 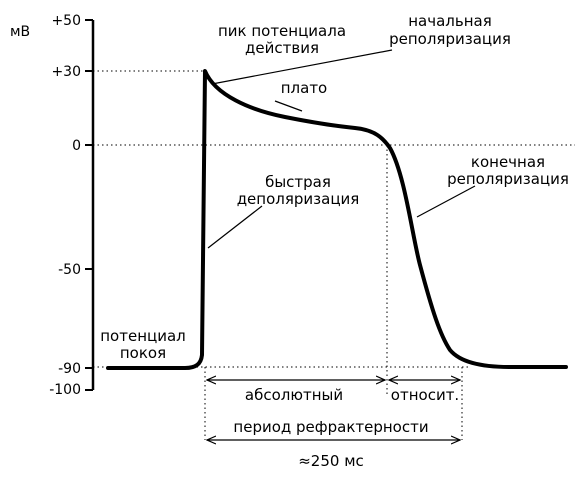 I want to click on label-relative-refractory: относит., so click(x=425, y=395).